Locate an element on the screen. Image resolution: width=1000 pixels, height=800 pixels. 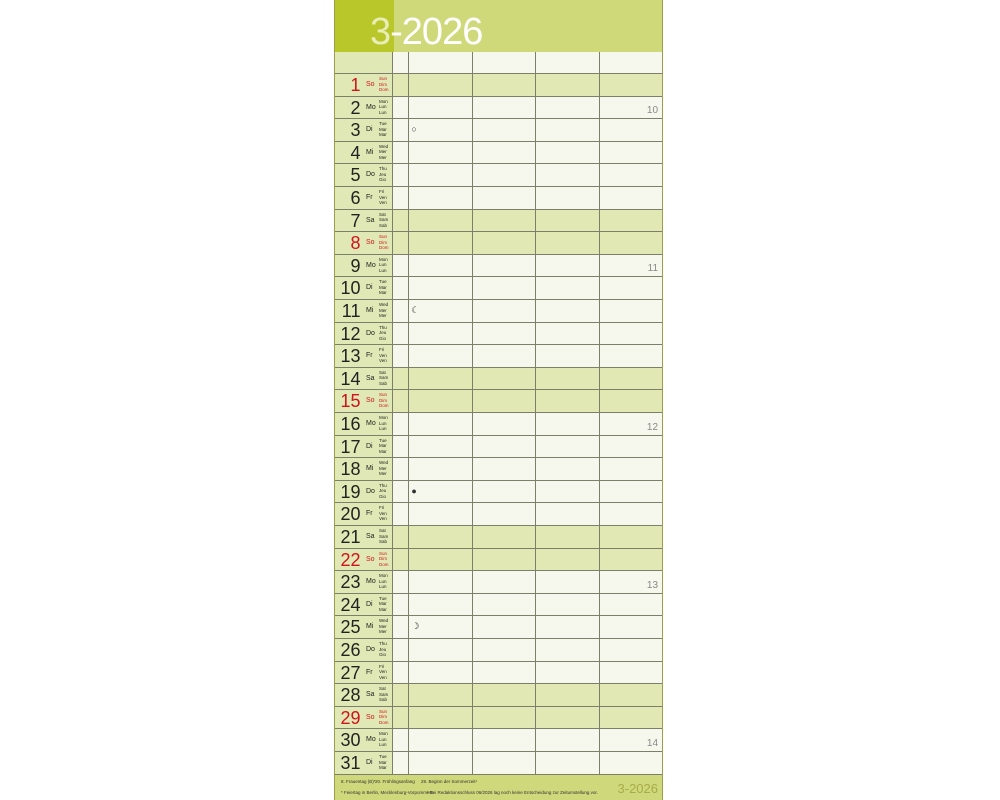
entry-cell: ☽ is located at coordinates (441, 627).